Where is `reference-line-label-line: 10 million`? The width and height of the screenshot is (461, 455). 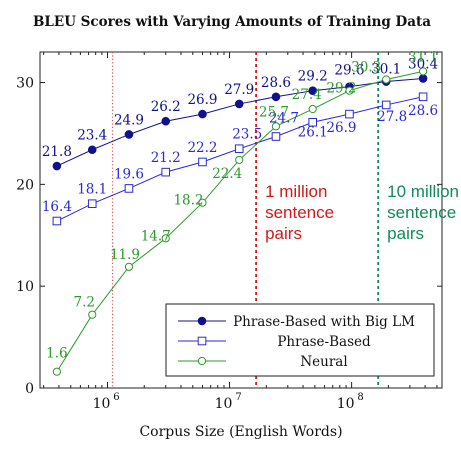 reference-line-label-line: 10 million is located at coordinates (423, 191).